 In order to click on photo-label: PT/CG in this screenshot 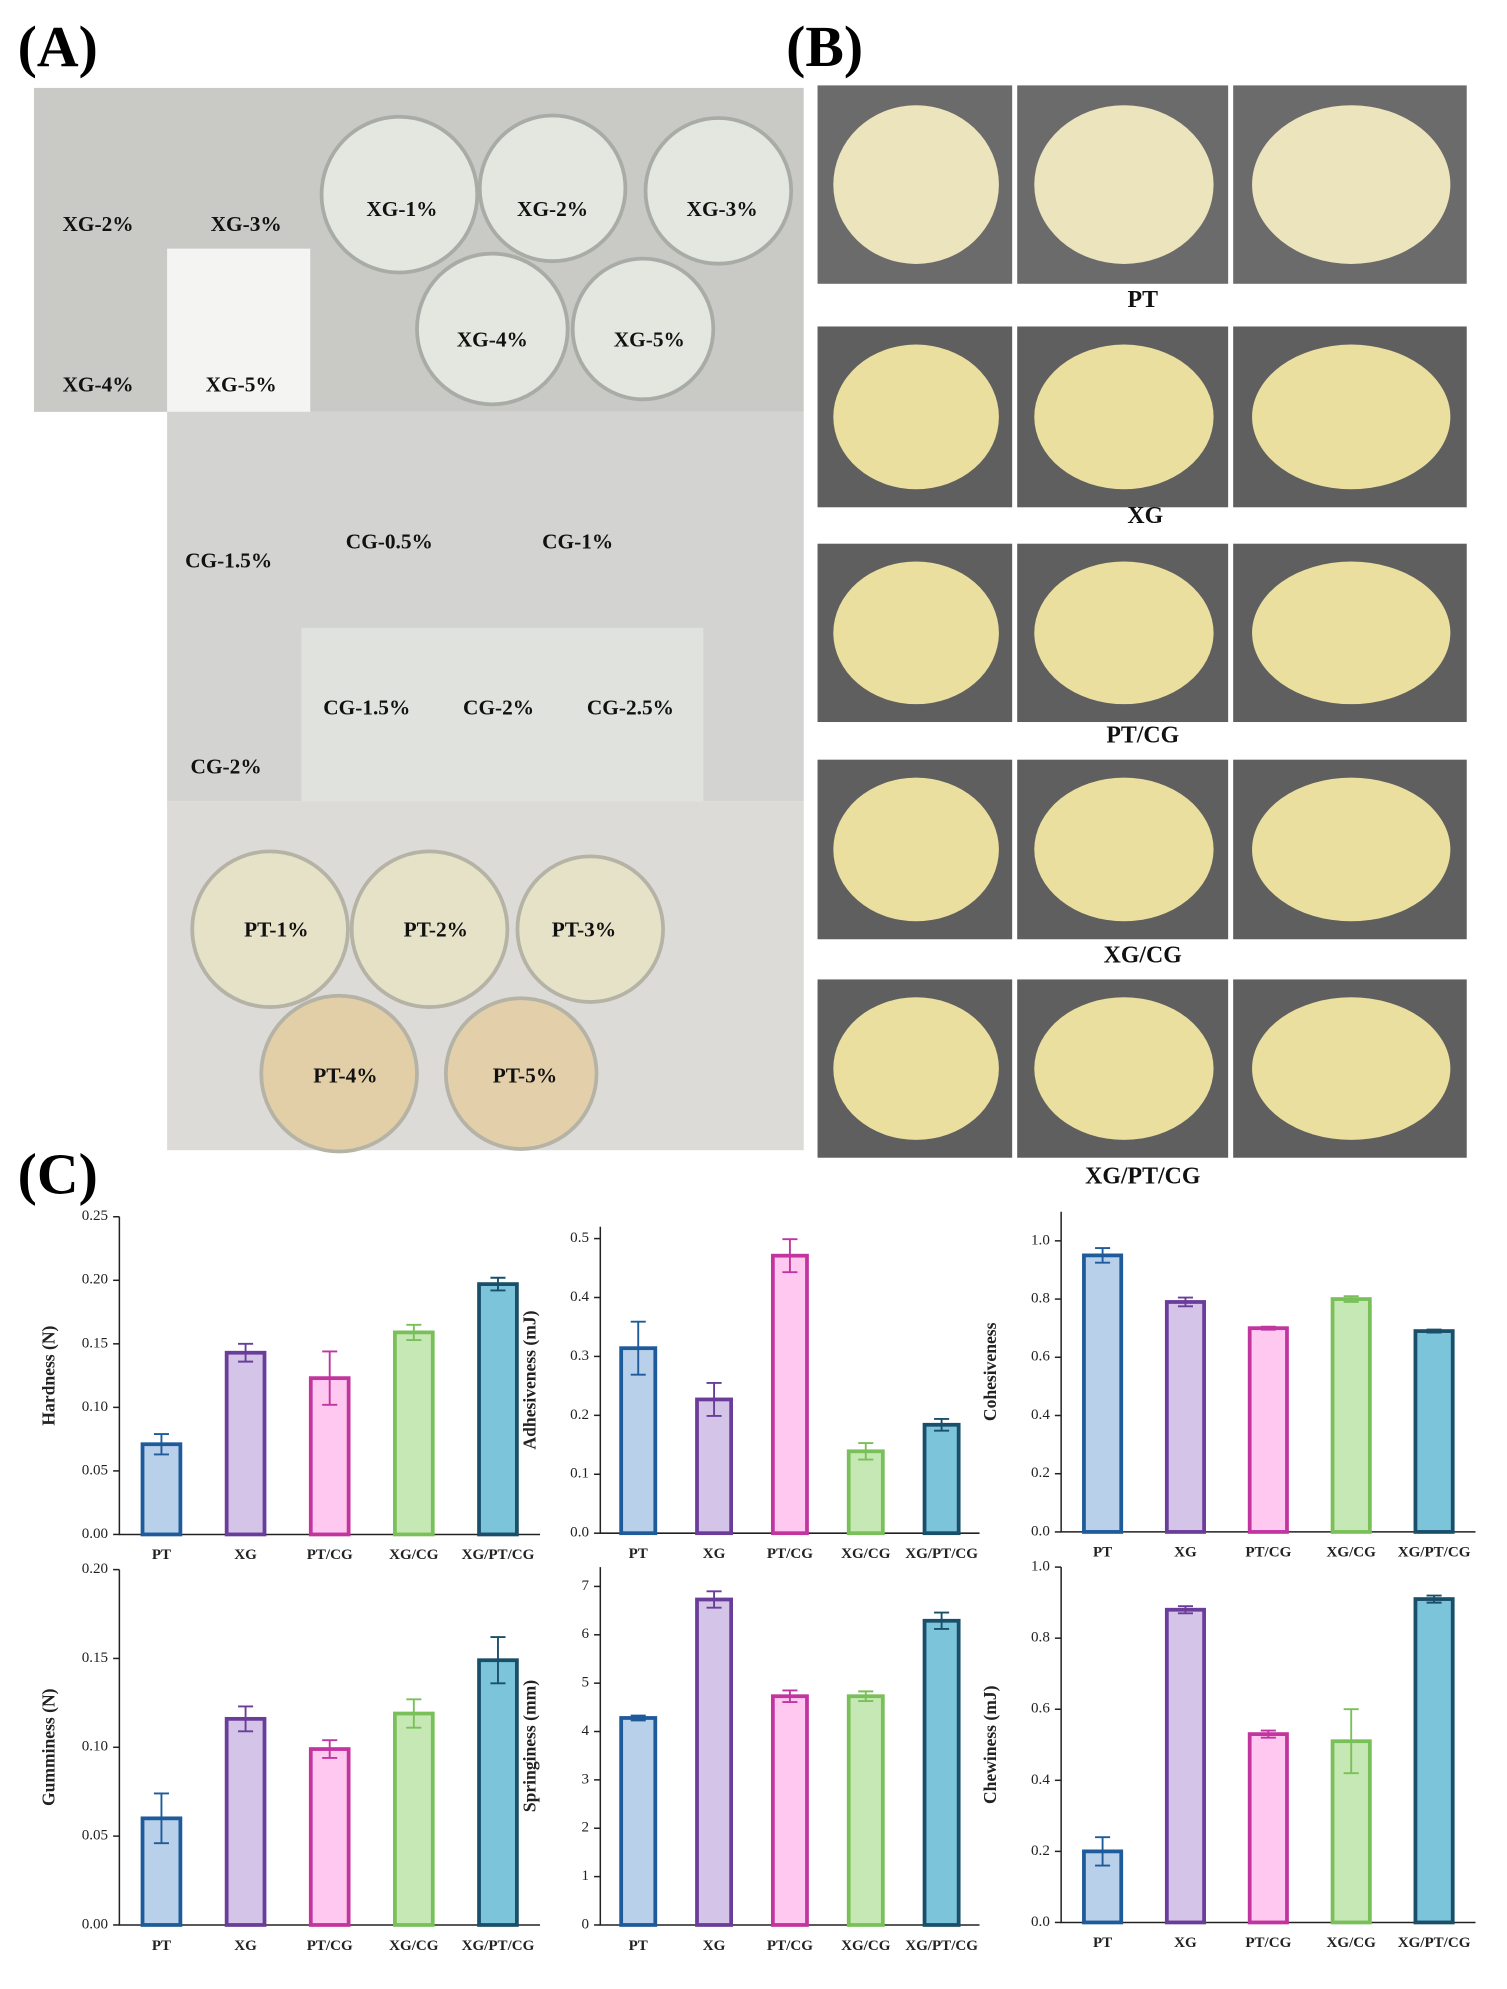, I will do `click(1142, 736)`.